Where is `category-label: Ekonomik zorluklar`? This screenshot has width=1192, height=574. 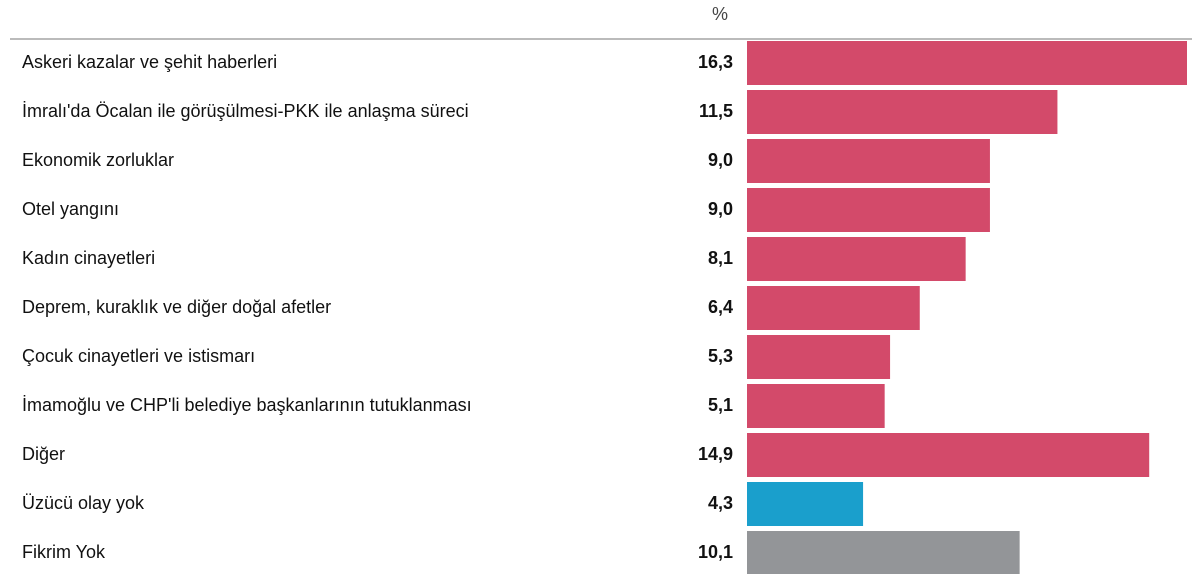
category-label: Ekonomik zorluklar is located at coordinates (98, 160).